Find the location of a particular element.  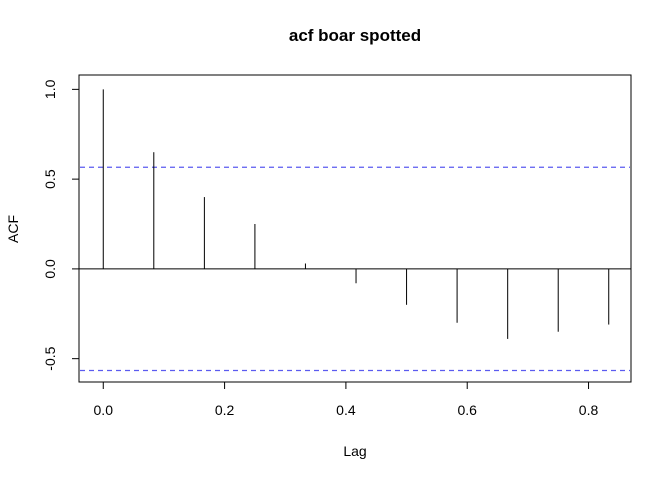

x-tick-label: 0.2 is located at coordinates (225, 410).